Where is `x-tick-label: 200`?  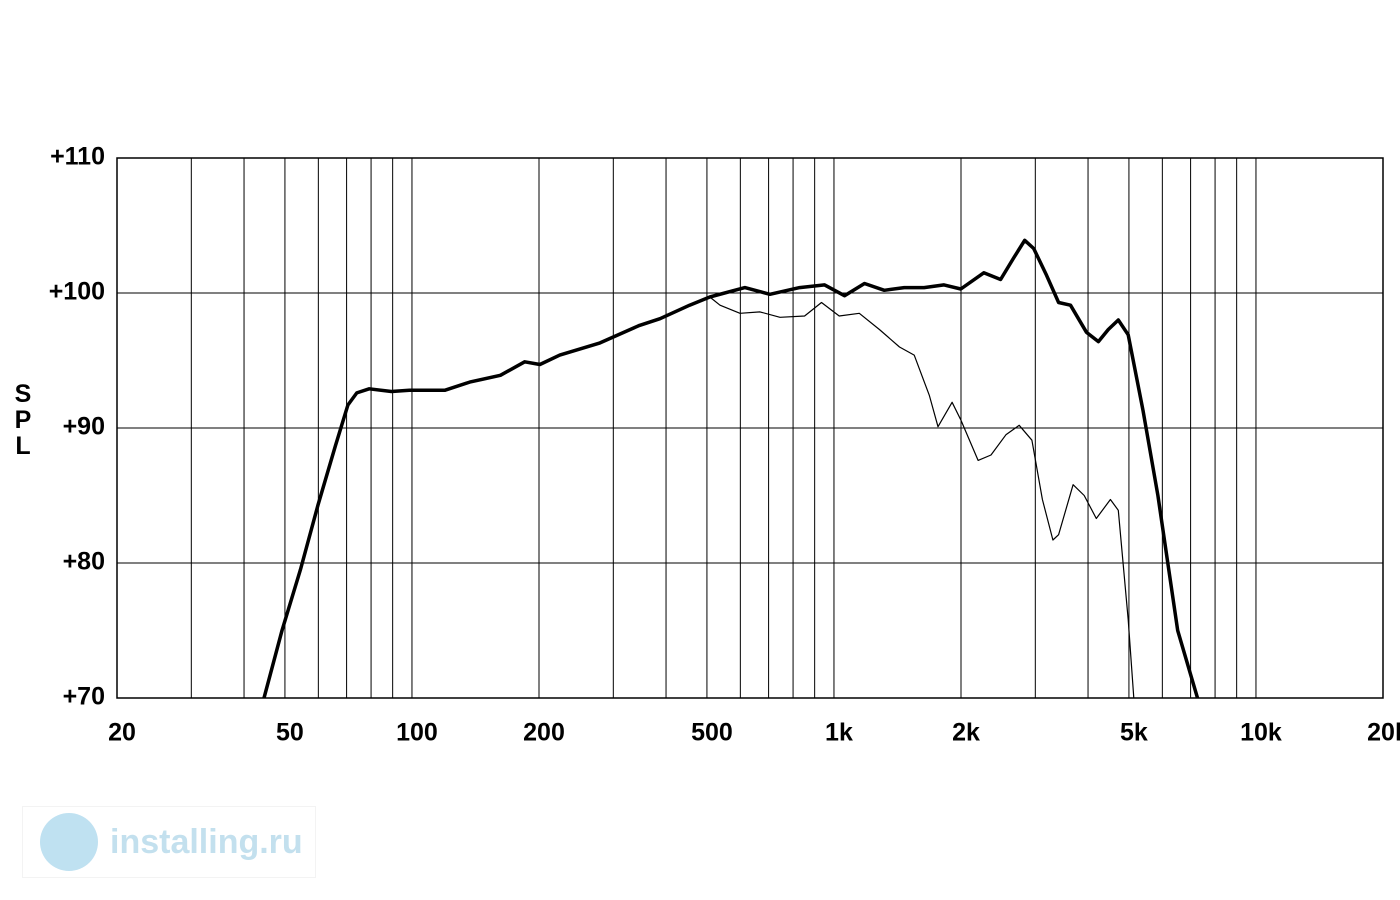
x-tick-label: 200 is located at coordinates (544, 733).